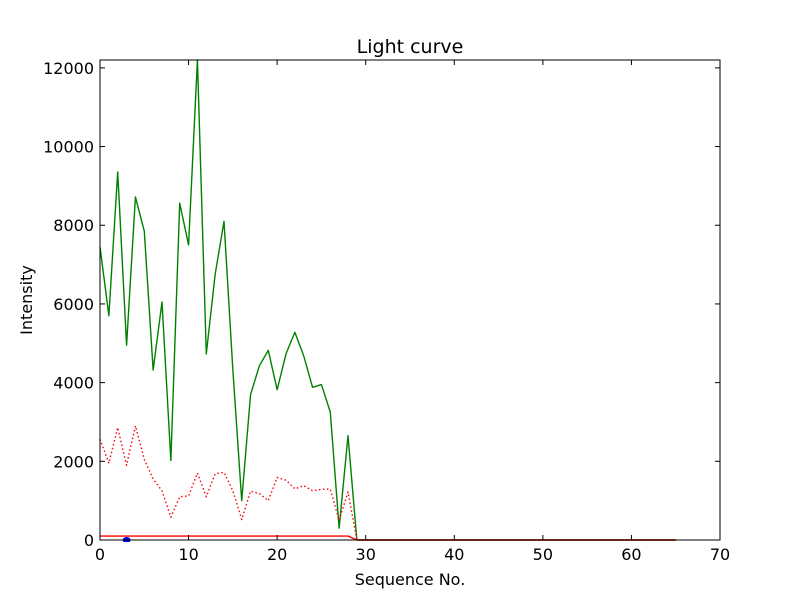 Image resolution: width=800 pixels, height=600 pixels. Describe the element at coordinates (410, 47) in the screenshot. I see `chart-title: Light curve` at that location.